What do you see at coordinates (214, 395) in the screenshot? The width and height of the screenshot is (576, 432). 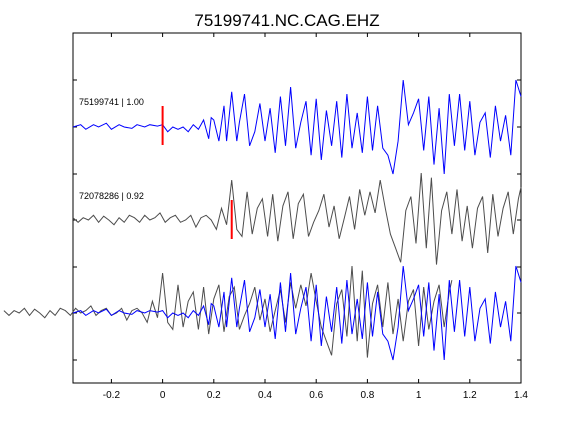 I see `x-tick-label: 0.2` at bounding box center [214, 395].